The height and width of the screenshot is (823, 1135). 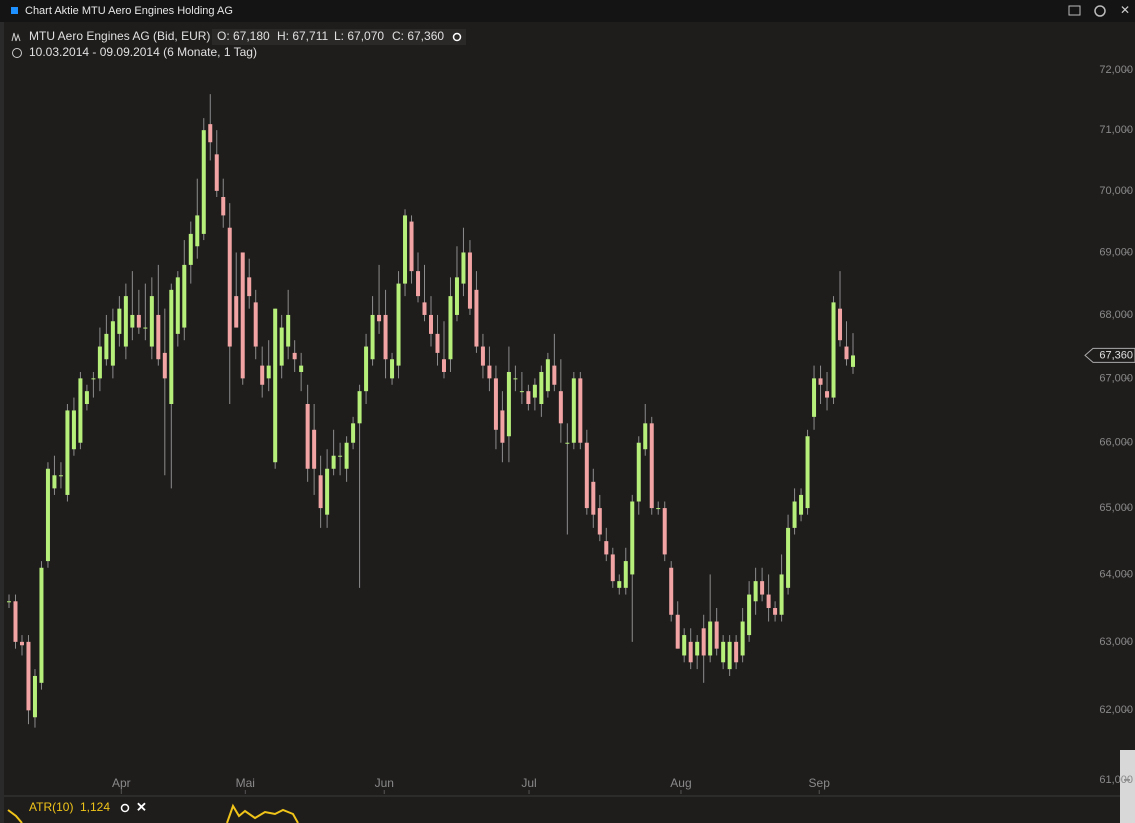 I want to click on y-tick-label: 67,000, so click(x=1116, y=378).